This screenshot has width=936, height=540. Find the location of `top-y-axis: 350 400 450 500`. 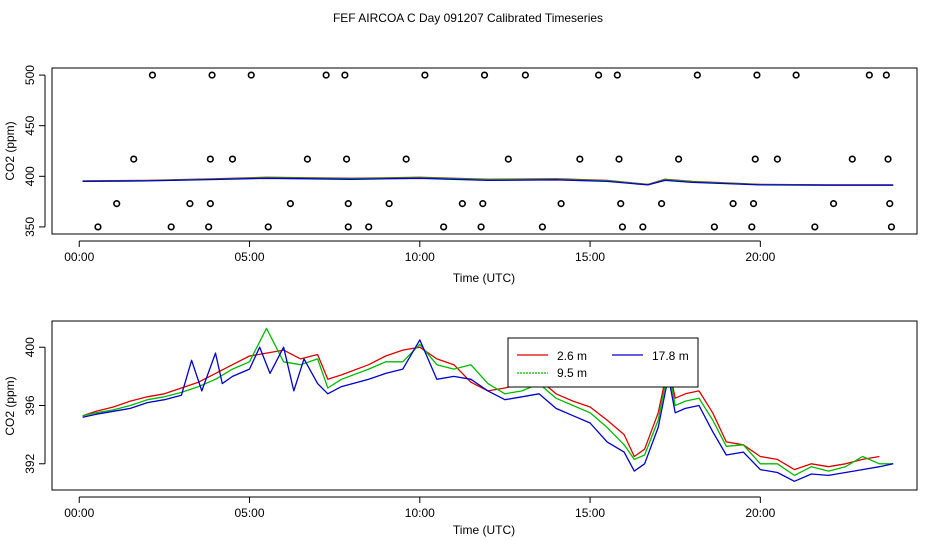

top-y-axis: 350 400 450 500 is located at coordinates (34, 151).